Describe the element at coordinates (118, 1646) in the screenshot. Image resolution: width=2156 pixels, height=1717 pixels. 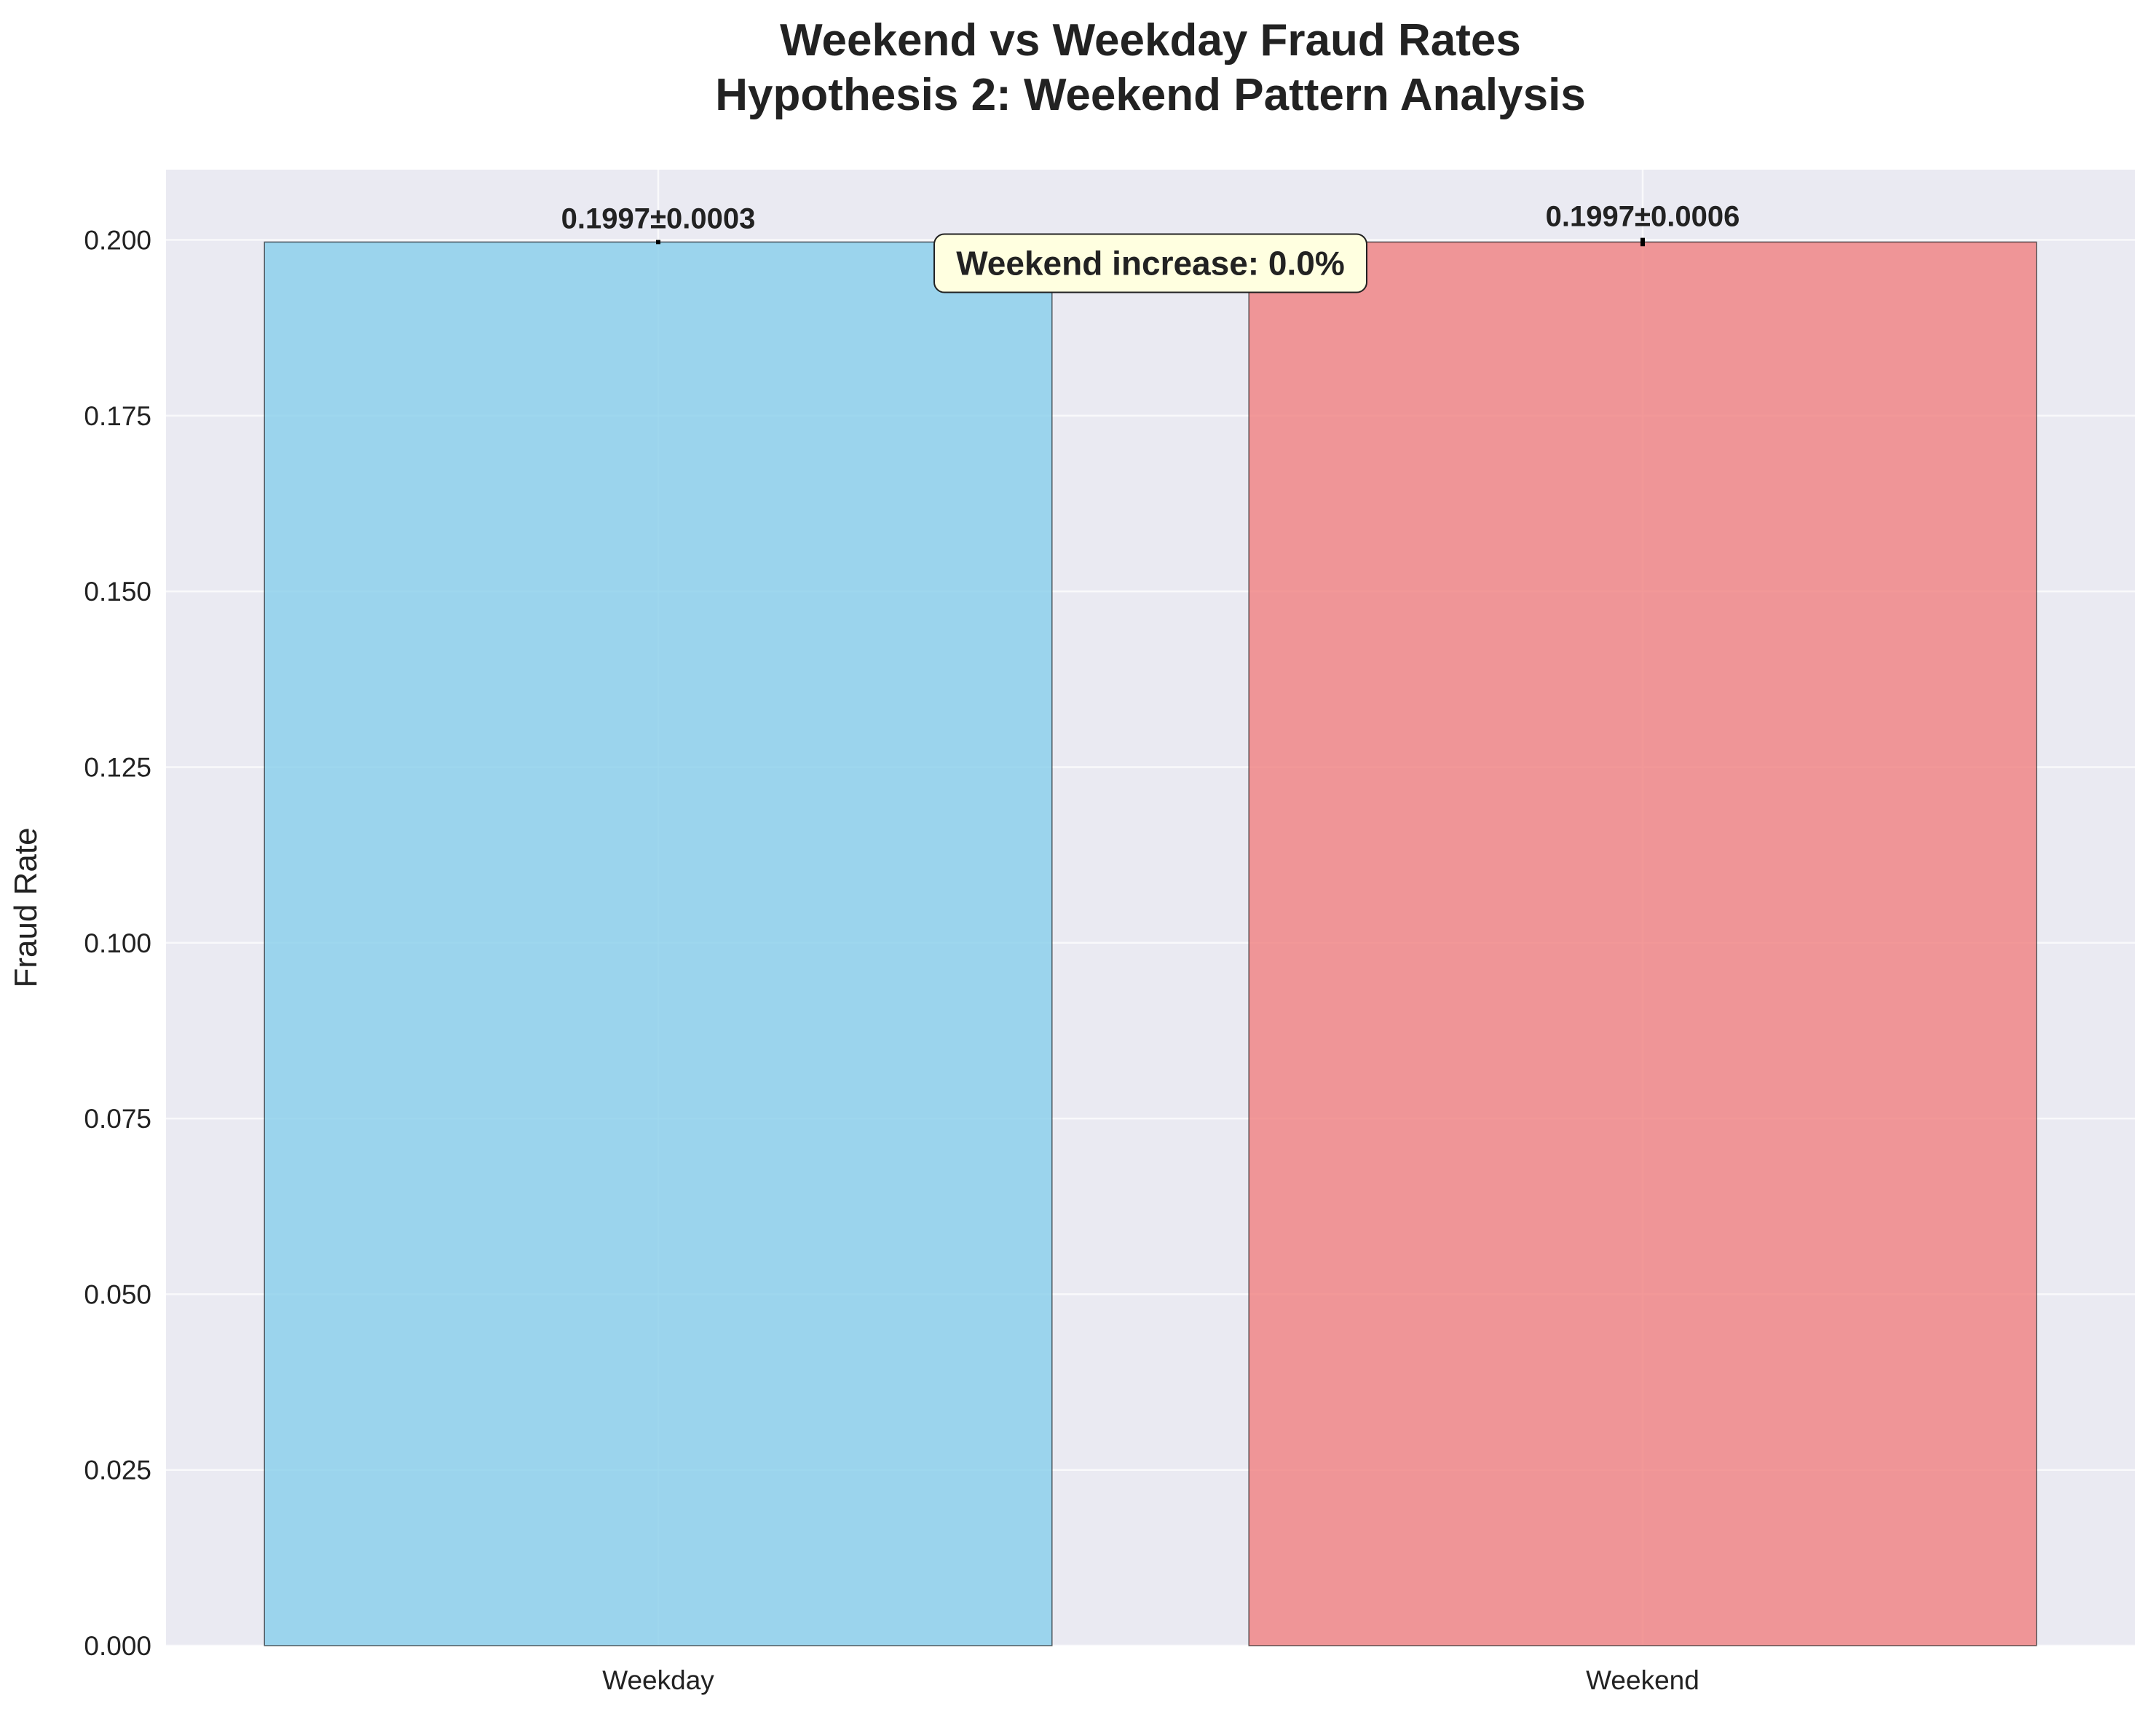
I see `y-tick-label: 0.000` at that location.